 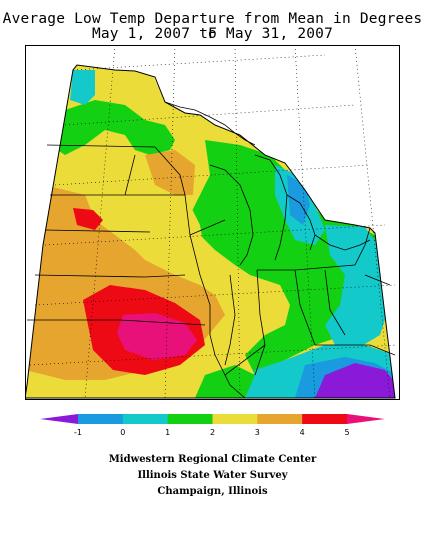 What do you see at coordinates (212, 459) in the screenshot?
I see `credit-organization: Midwestern Regional Climate Center` at bounding box center [212, 459].